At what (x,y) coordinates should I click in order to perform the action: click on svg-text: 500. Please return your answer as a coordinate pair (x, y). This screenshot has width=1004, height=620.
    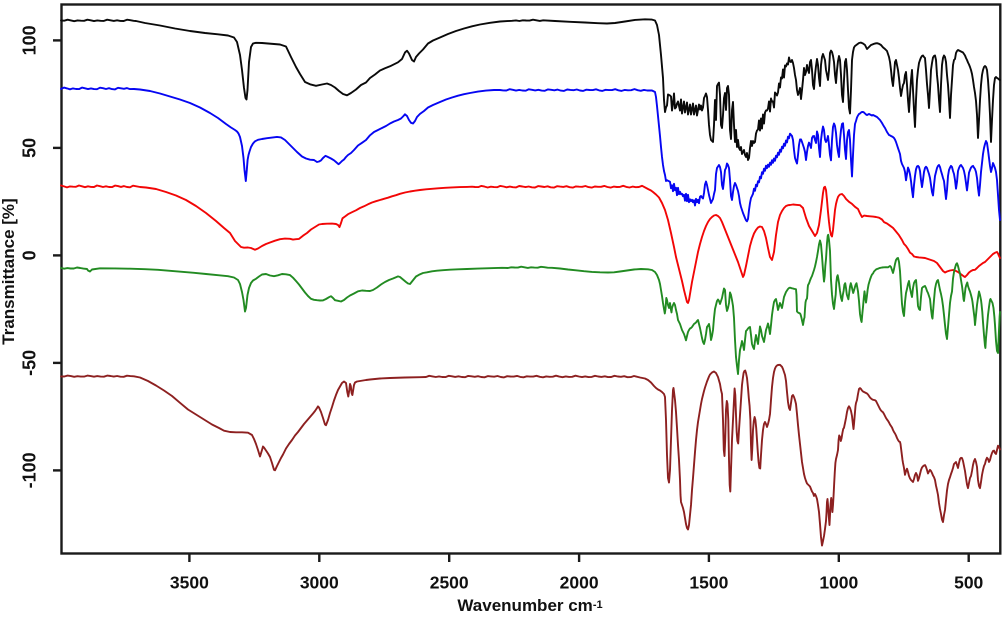
    Looking at the image, I should click on (968, 583).